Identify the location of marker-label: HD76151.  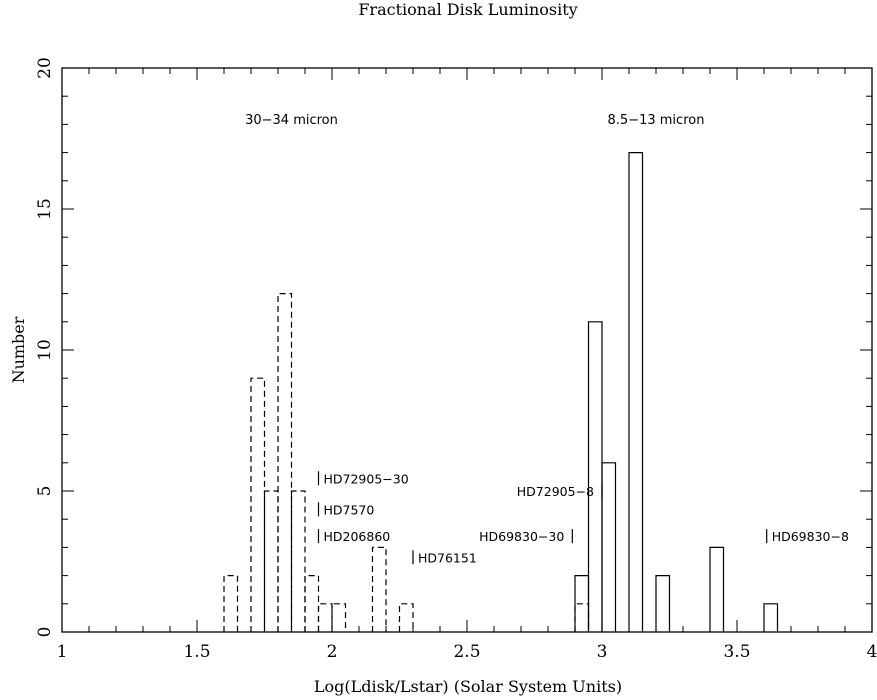
(447, 557).